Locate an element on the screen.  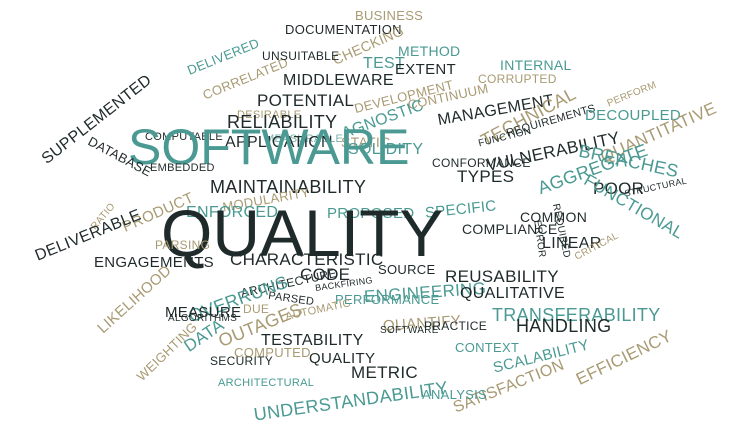
word-decoupled: DECOUPLED is located at coordinates (633, 115).